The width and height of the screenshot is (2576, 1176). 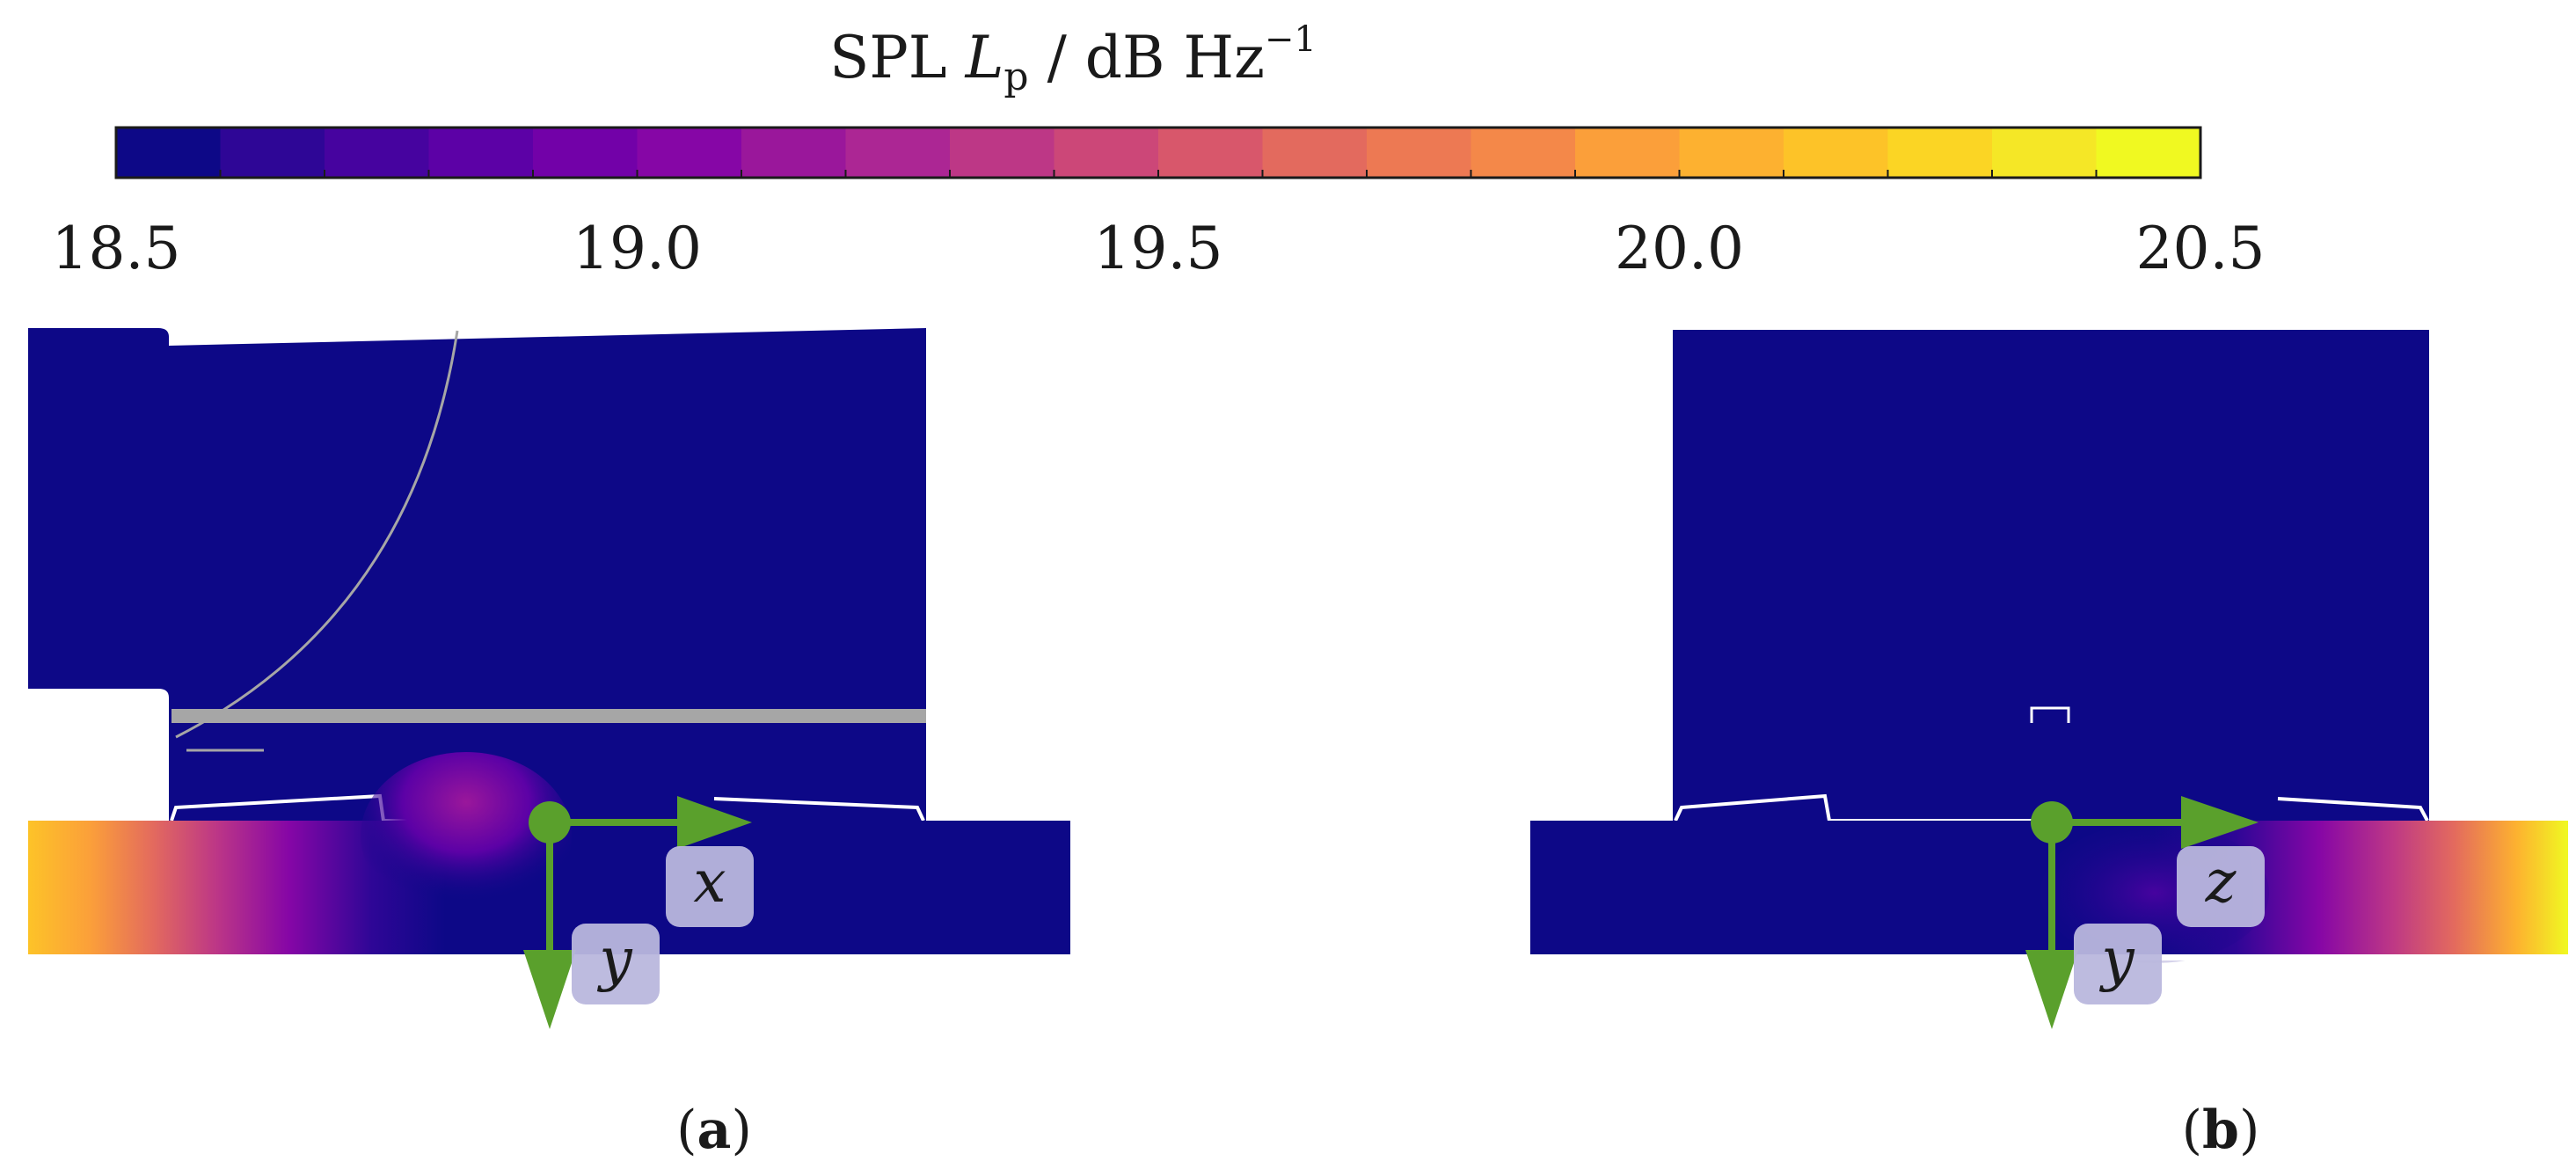 What do you see at coordinates (2221, 882) in the screenshot?
I see `panel-b-z-label: z` at bounding box center [2221, 882].